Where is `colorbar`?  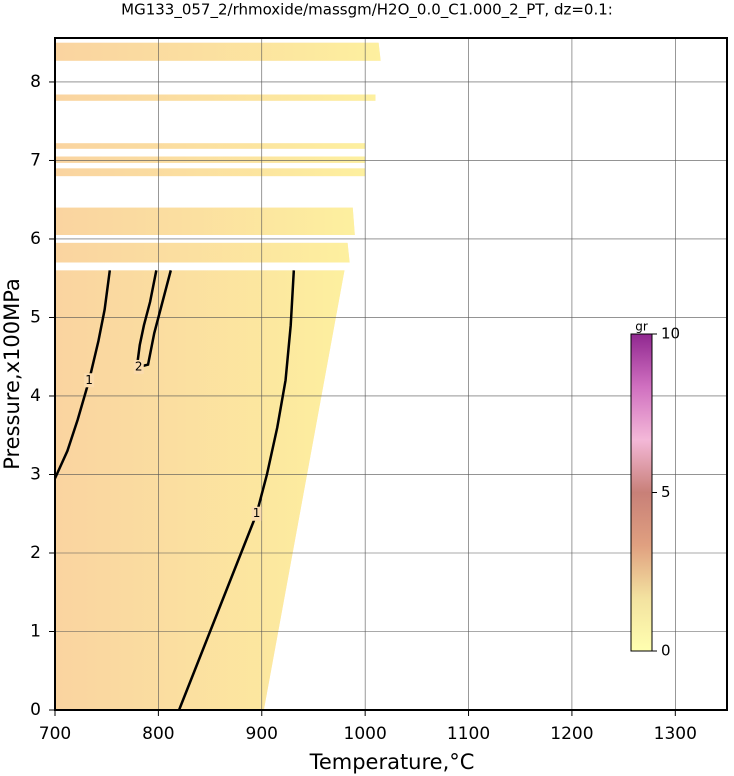 colorbar is located at coordinates (641, 492).